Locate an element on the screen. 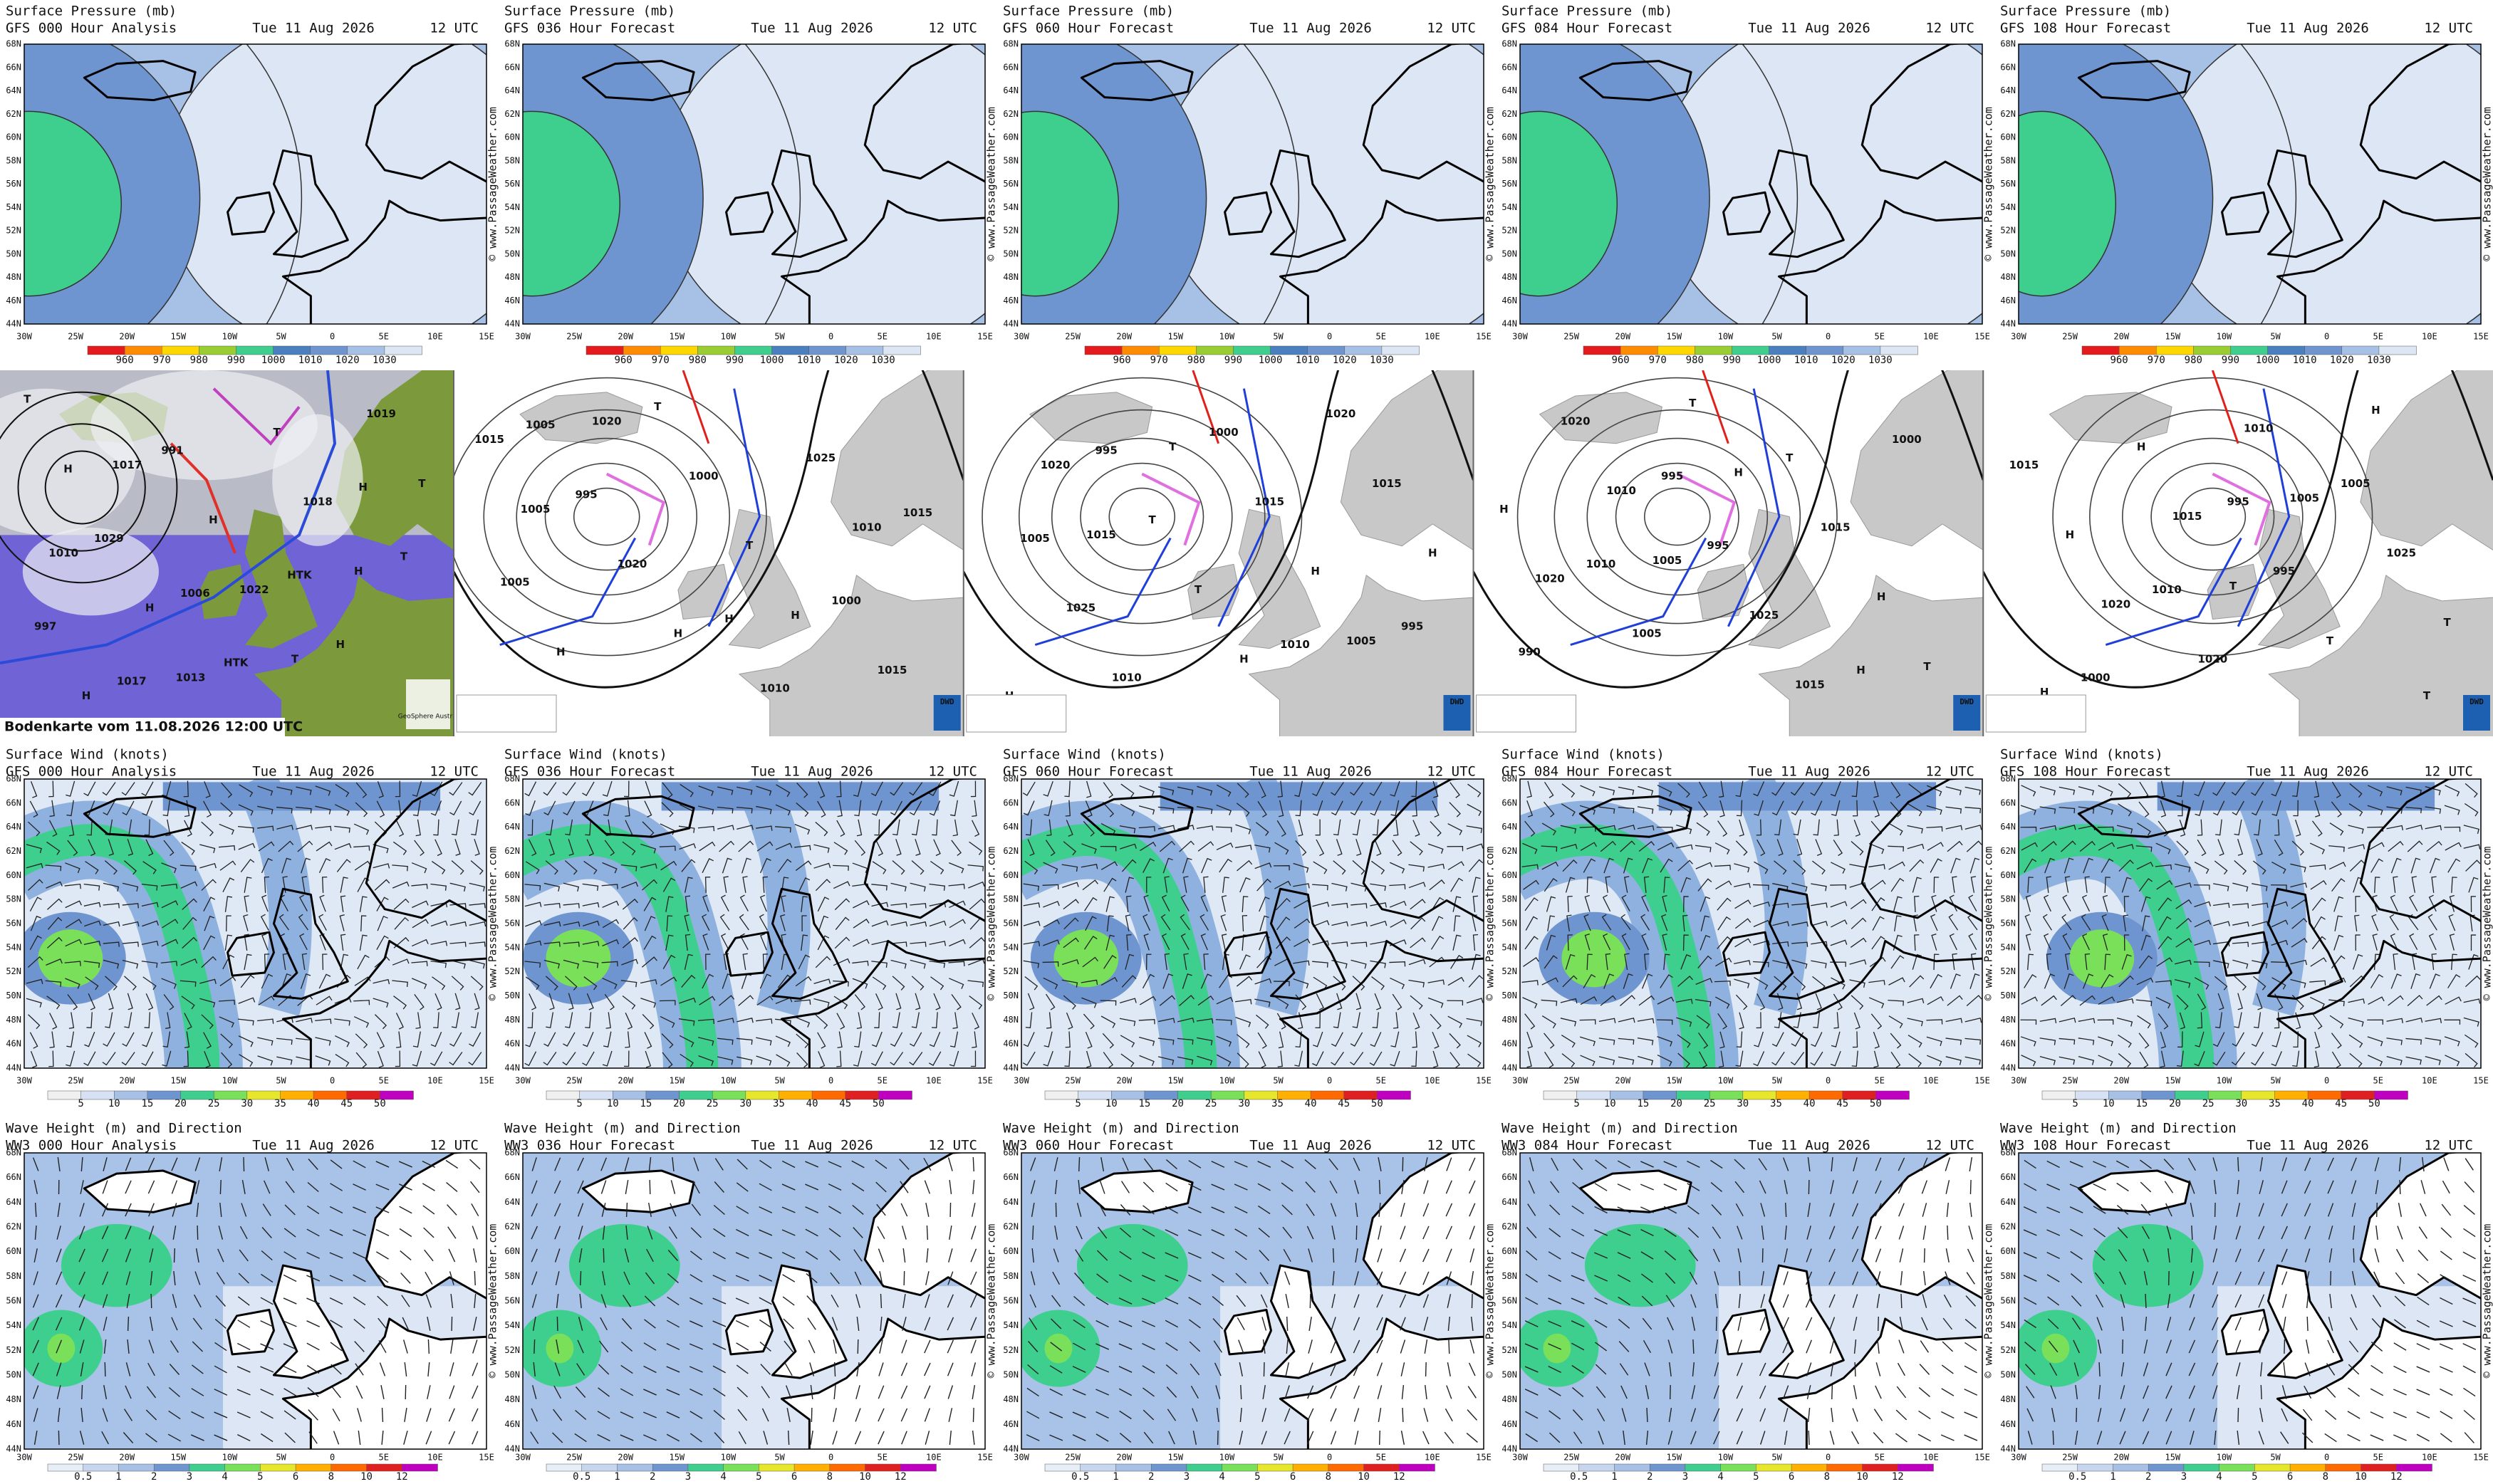 Image resolution: width=2493 pixels, height=1484 pixels. lat-label: 52N is located at coordinates (14, 231).